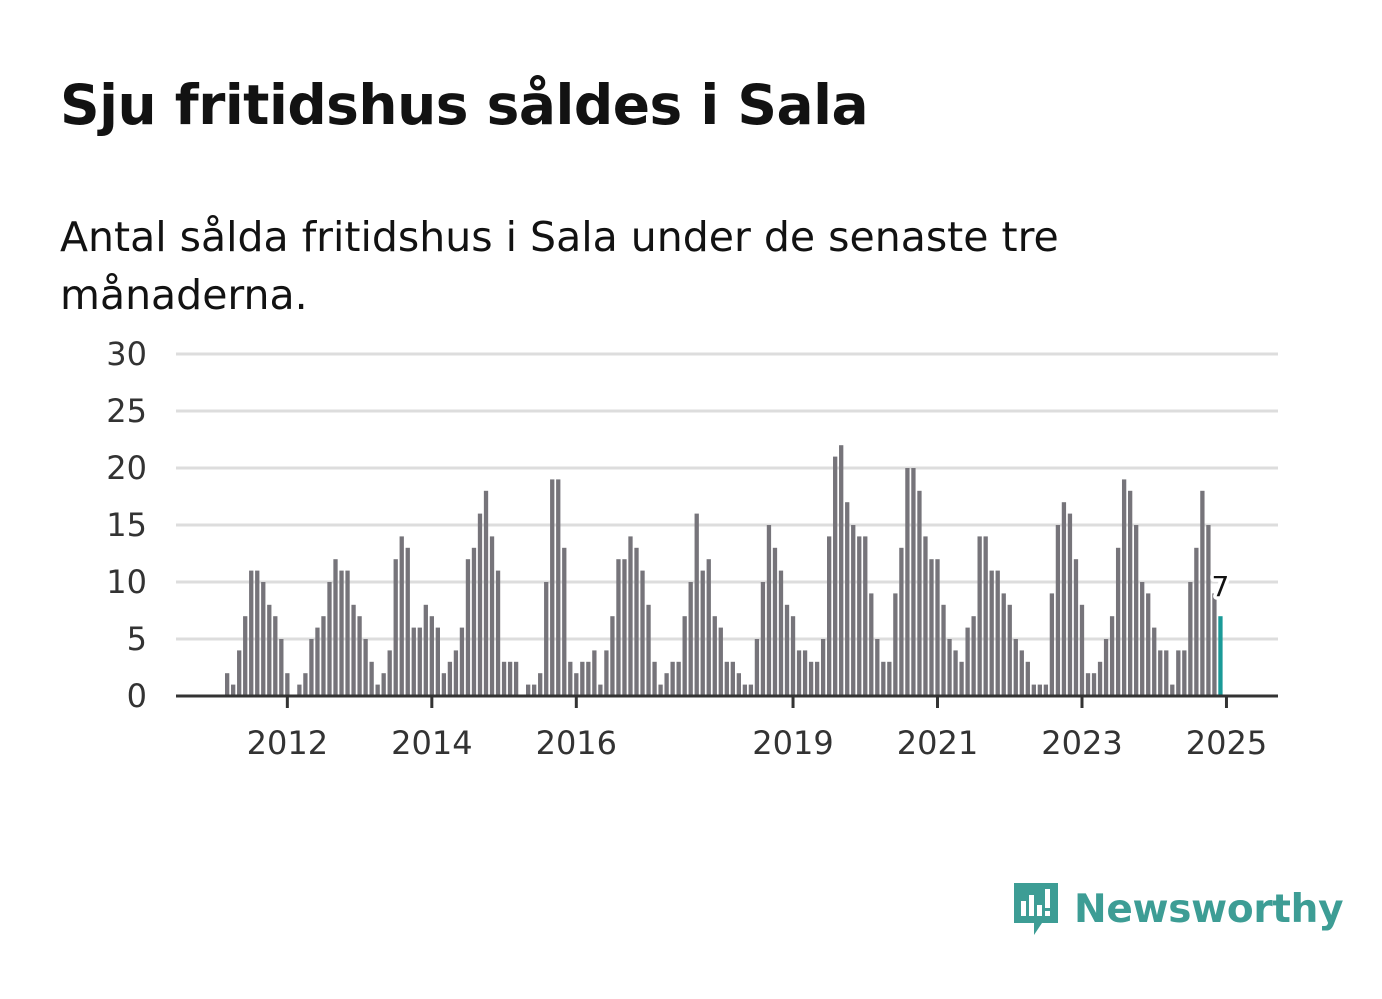 Image resolution: width=1382 pixels, height=999 pixels. I want to click on y-tick-label: 0, so click(137, 696).